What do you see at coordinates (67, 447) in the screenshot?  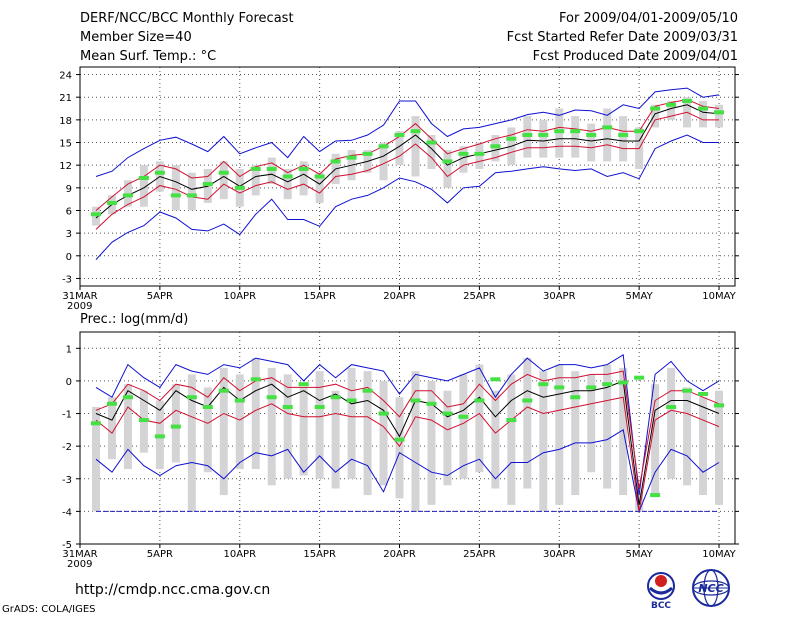 I see `y-tick-label: -2` at bounding box center [67, 447].